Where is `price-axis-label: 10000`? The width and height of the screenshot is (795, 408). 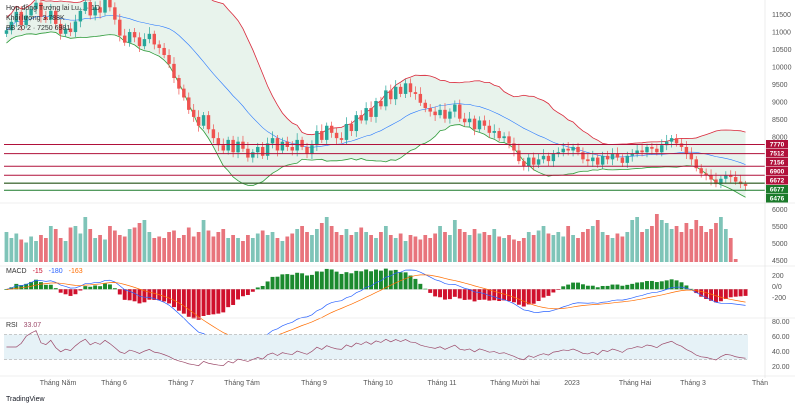 price-axis-label: 10000 is located at coordinates (782, 68).